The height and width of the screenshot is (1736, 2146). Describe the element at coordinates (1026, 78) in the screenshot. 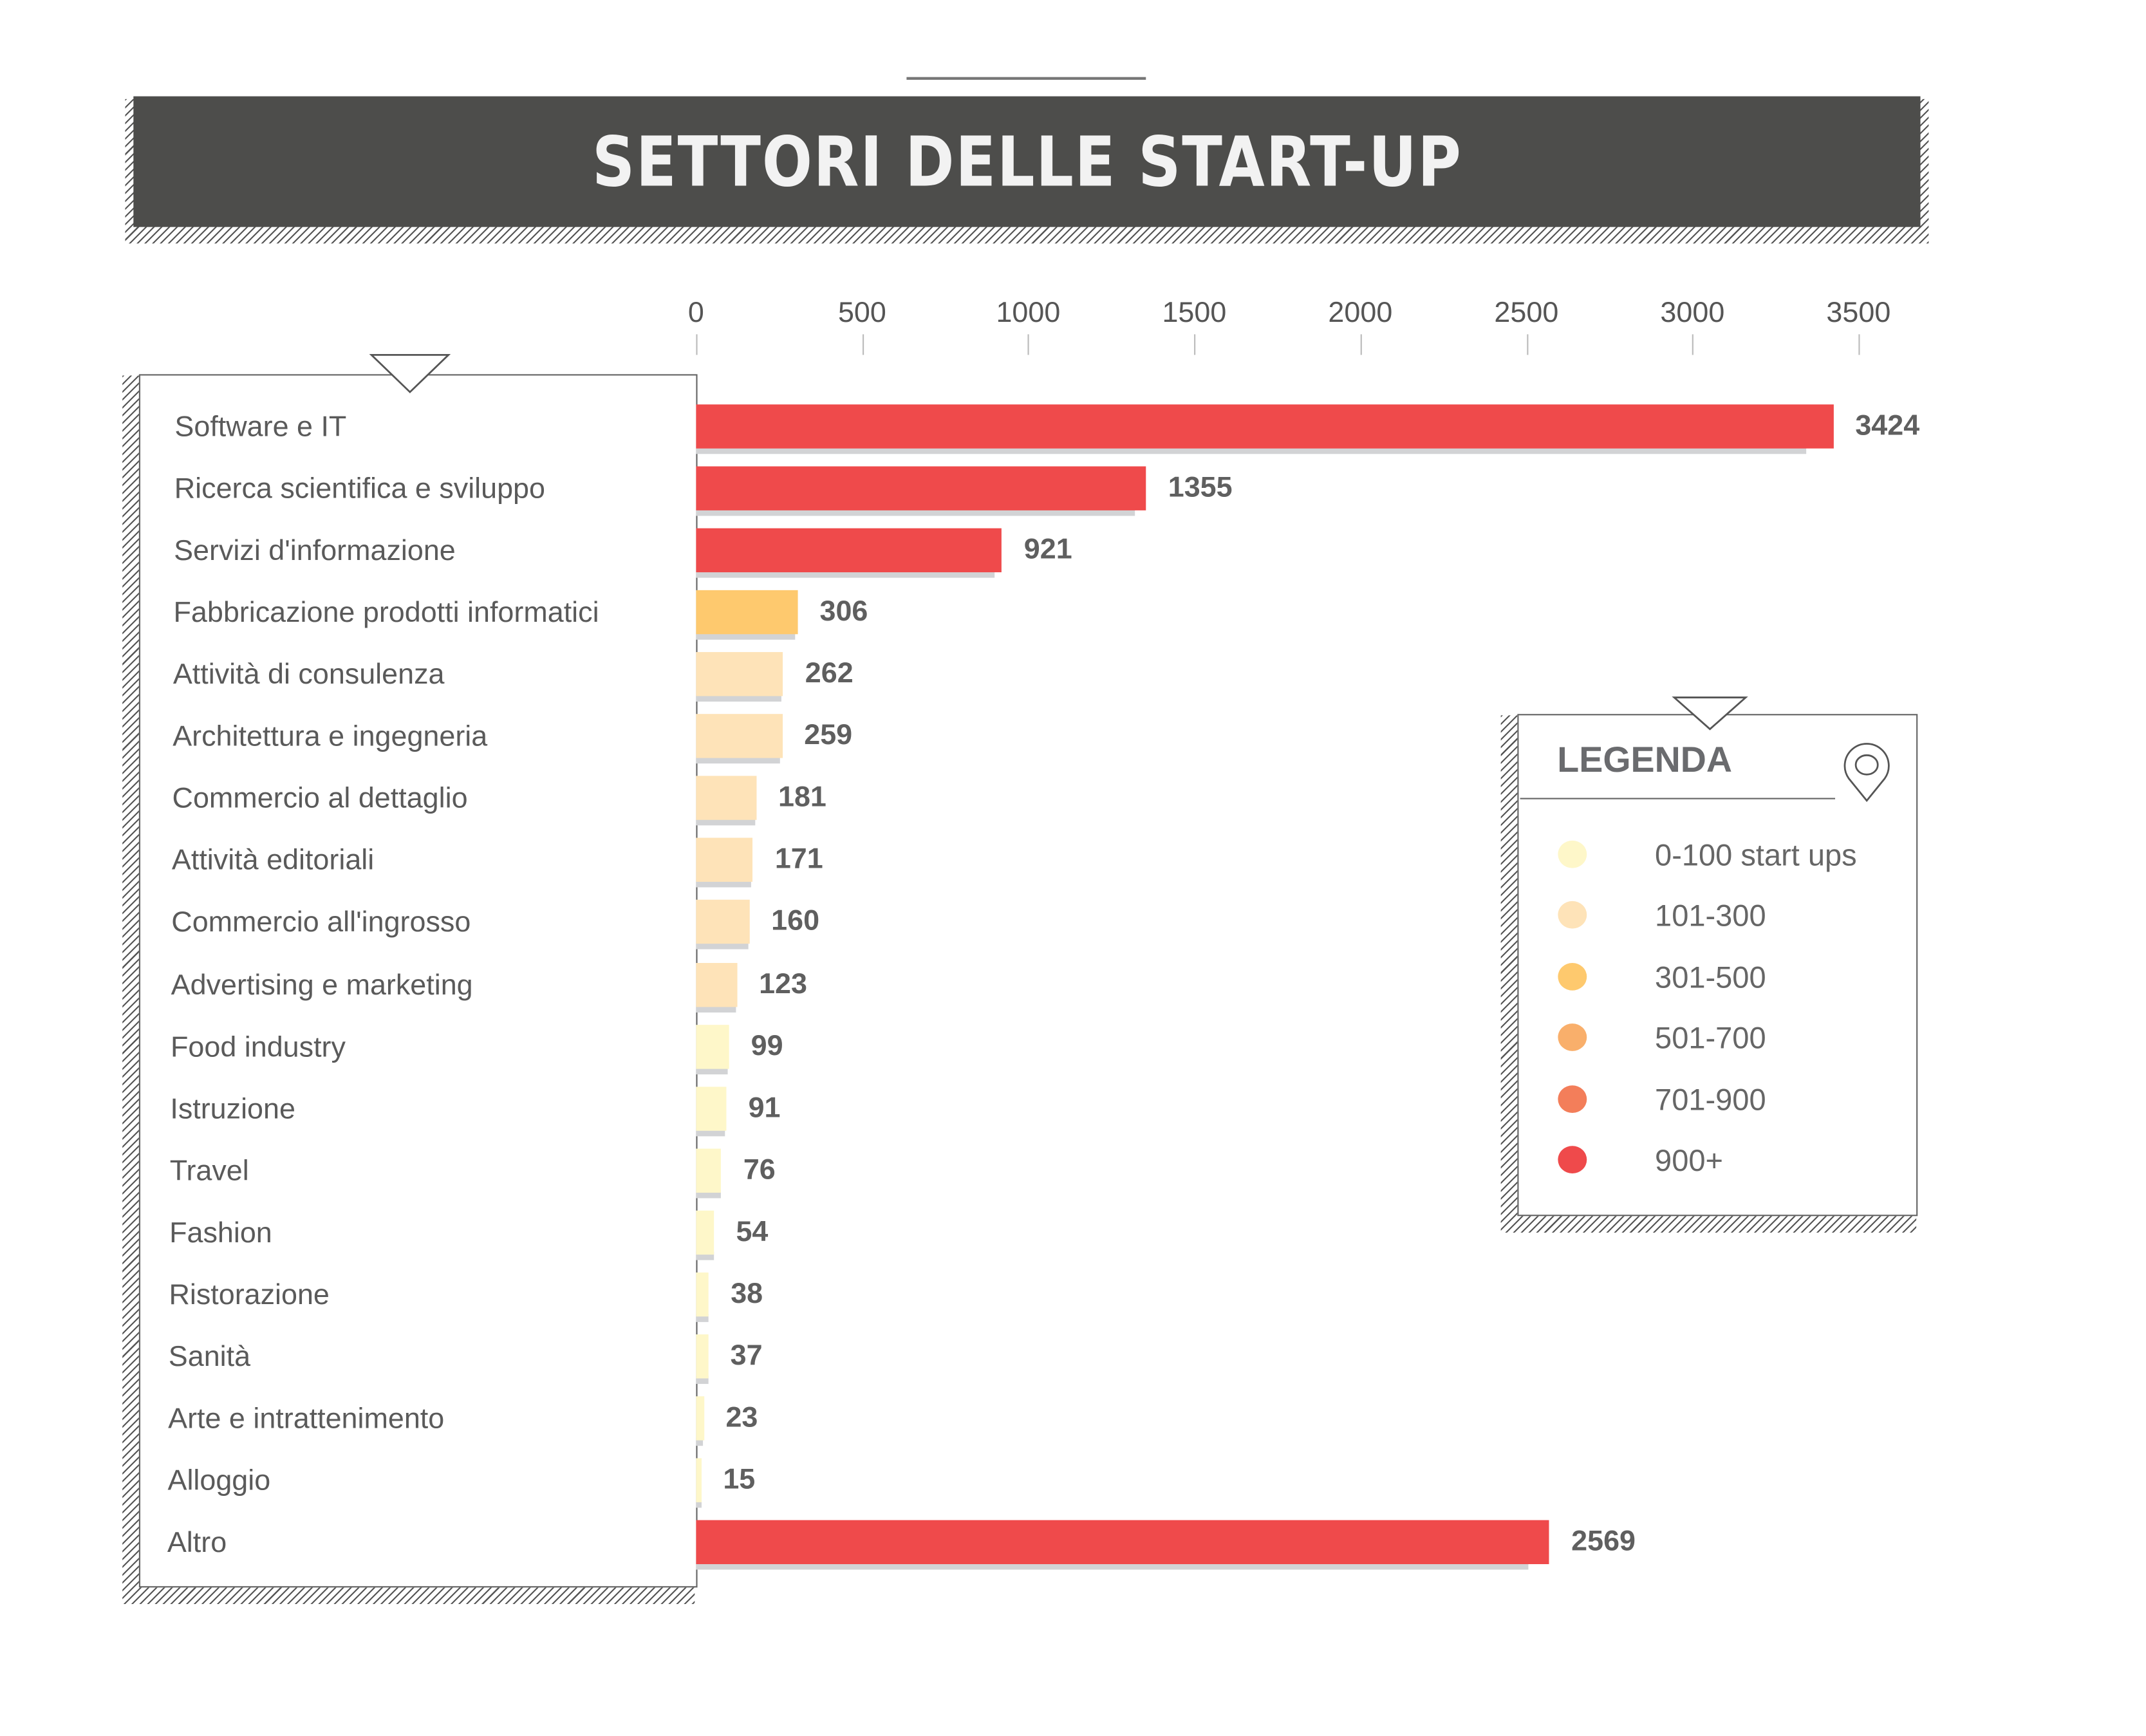

I see `top-rule` at that location.